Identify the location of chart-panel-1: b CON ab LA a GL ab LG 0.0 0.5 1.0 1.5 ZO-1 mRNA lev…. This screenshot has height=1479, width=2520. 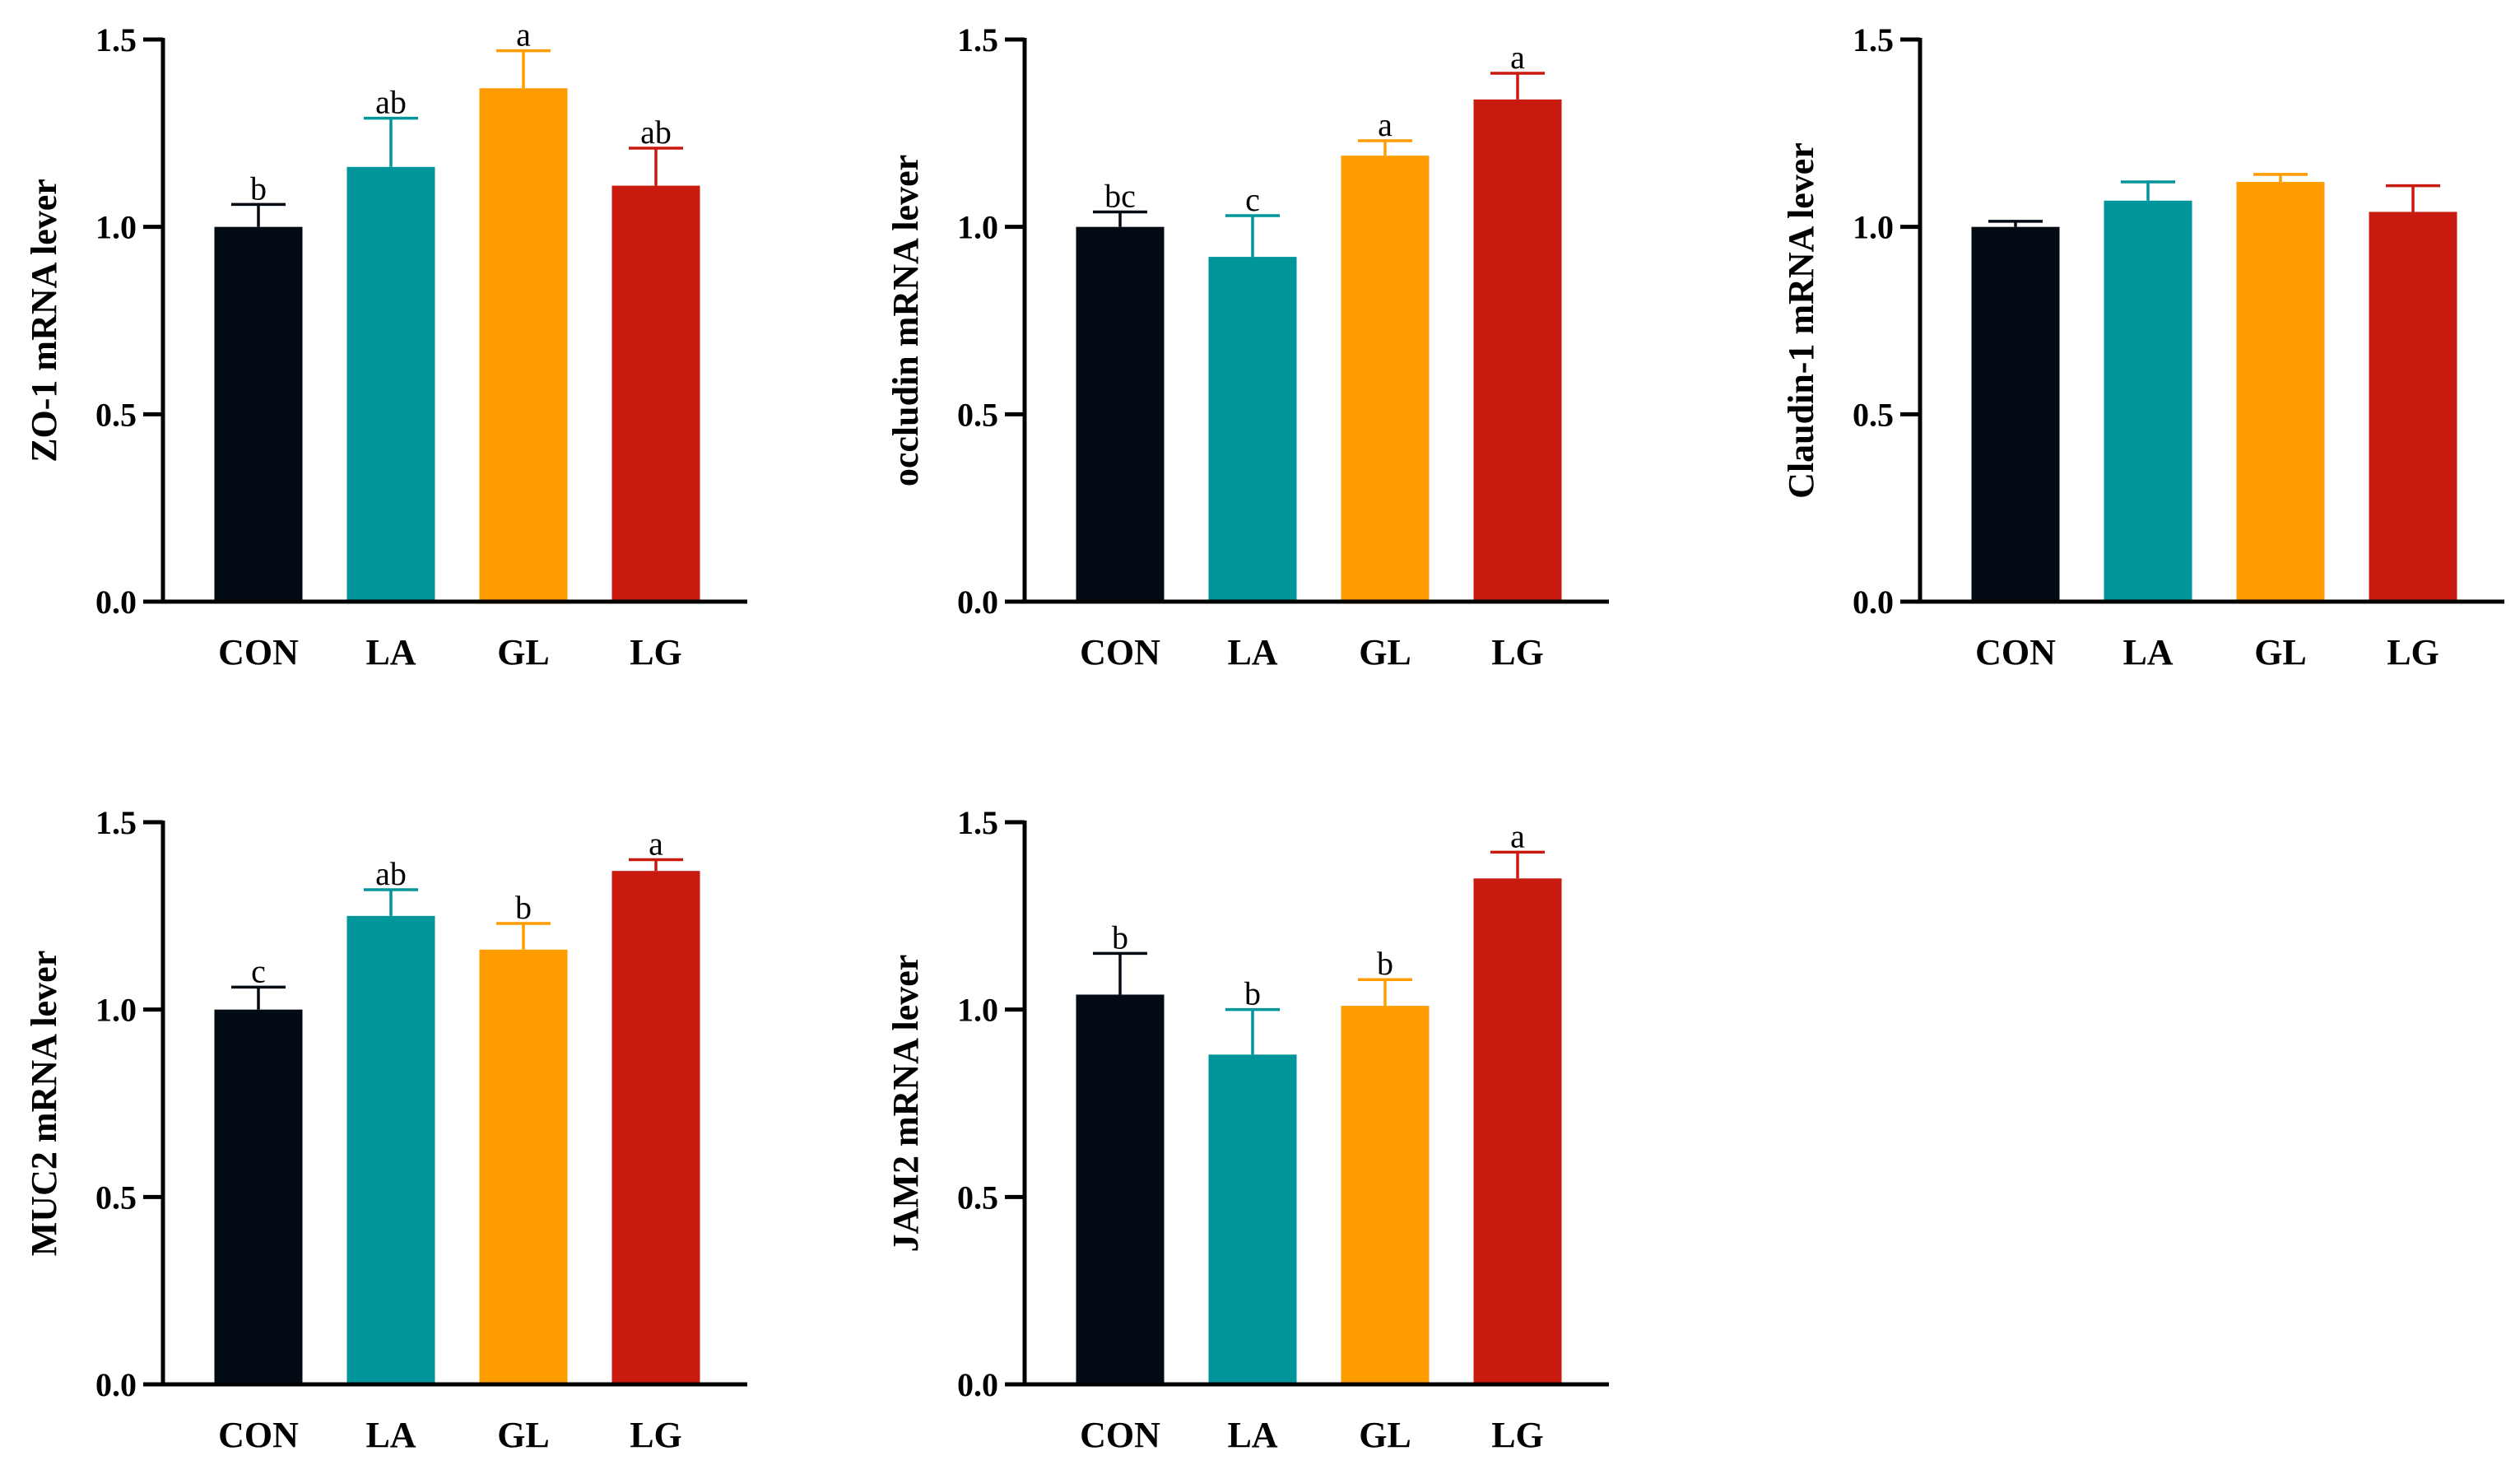
(385, 344).